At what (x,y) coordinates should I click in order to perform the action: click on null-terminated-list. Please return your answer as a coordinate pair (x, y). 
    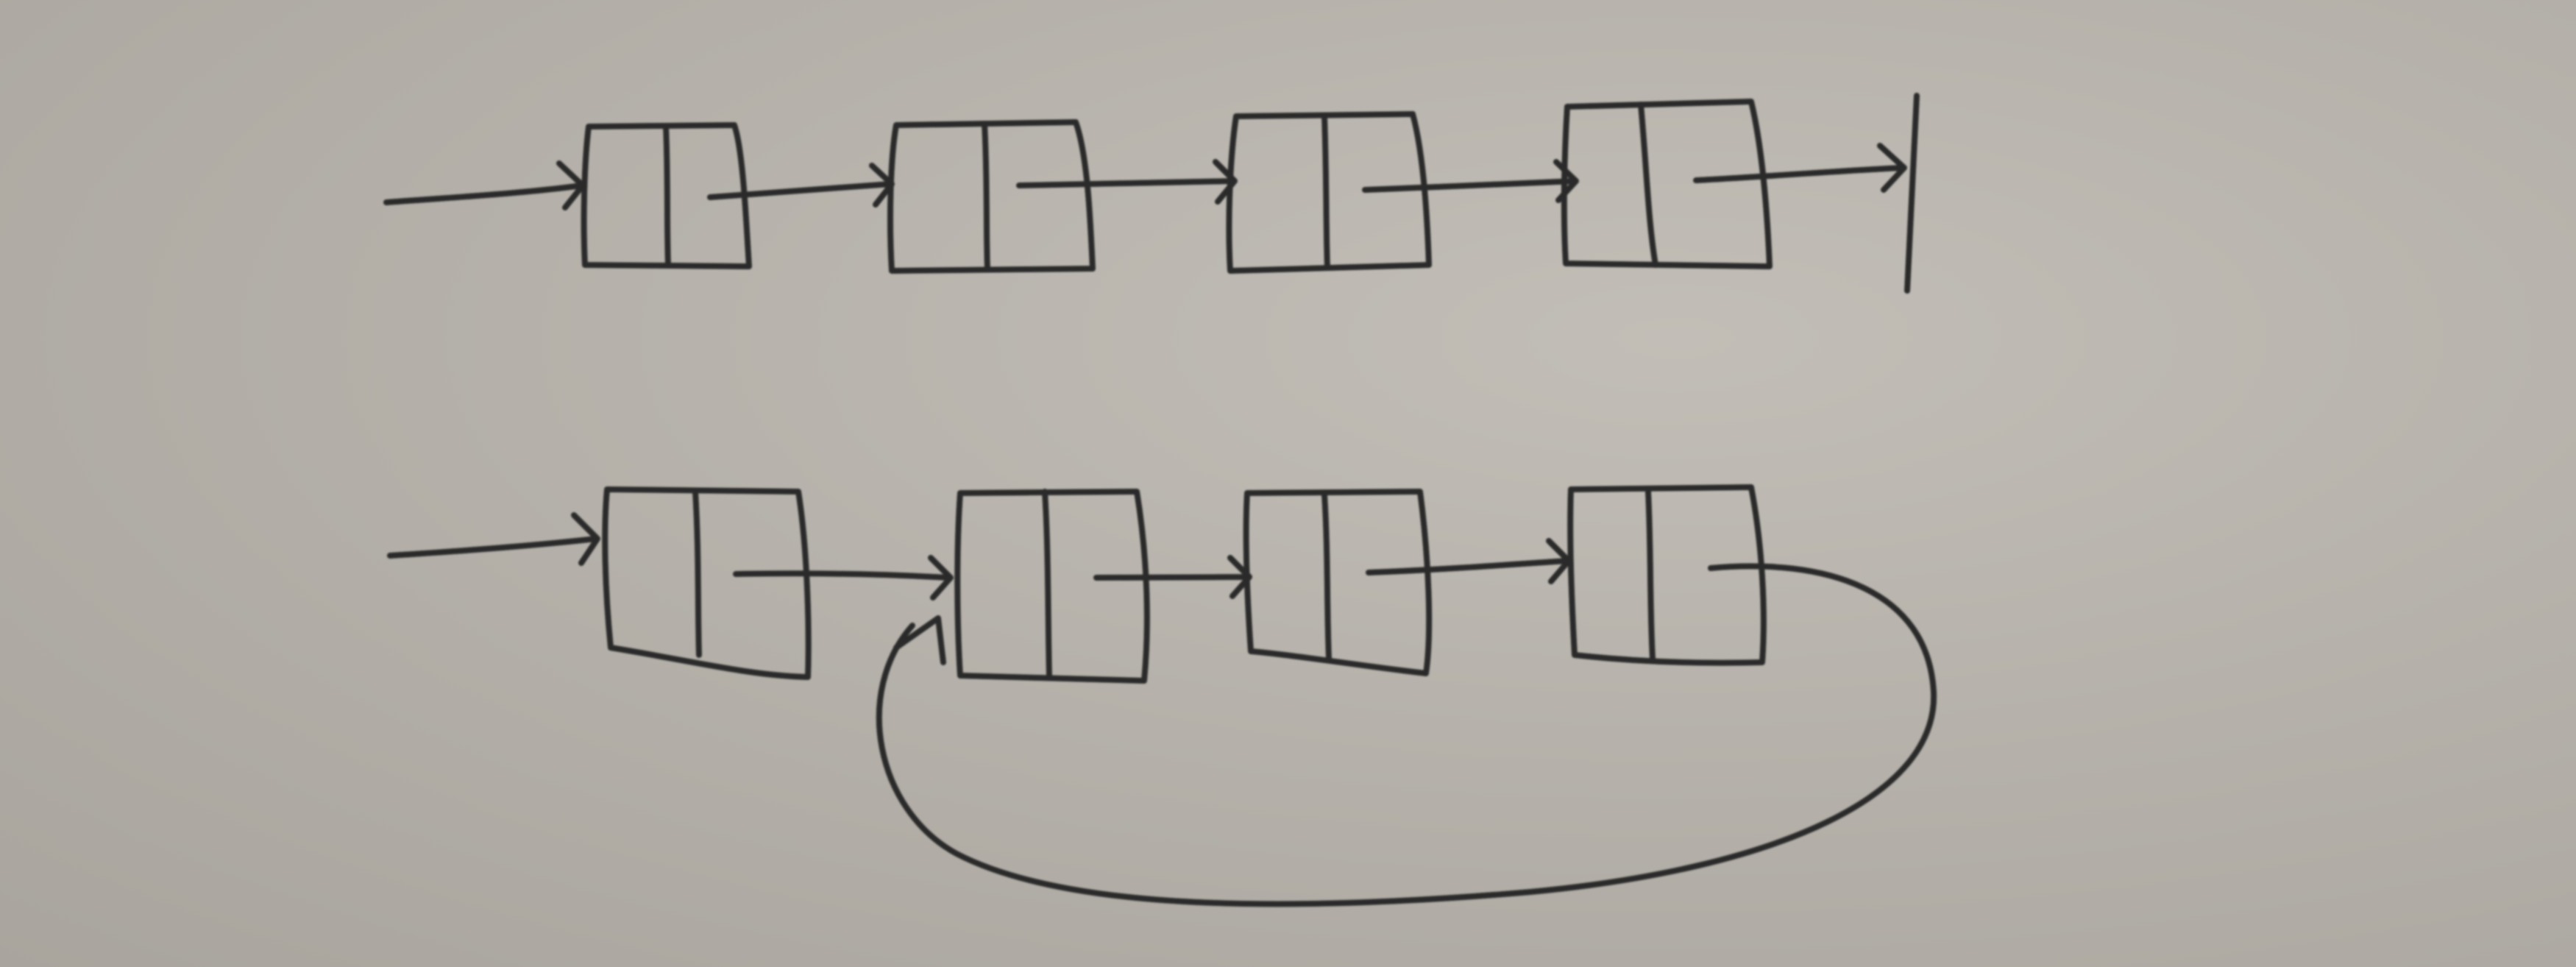
    Looking at the image, I should click on (1151, 193).